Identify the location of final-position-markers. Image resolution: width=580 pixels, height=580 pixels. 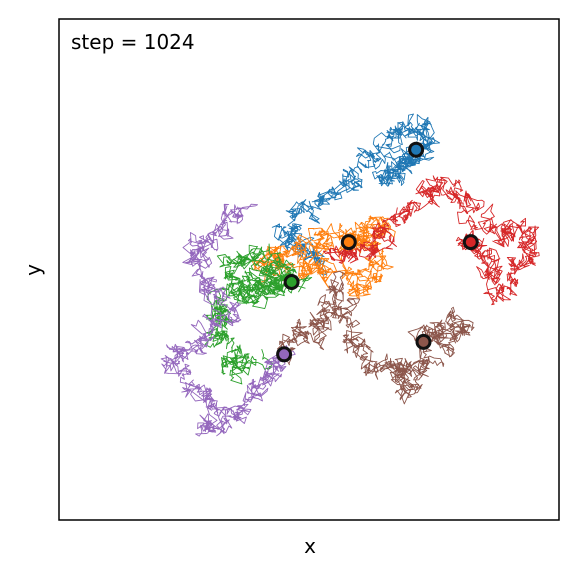
(377, 252).